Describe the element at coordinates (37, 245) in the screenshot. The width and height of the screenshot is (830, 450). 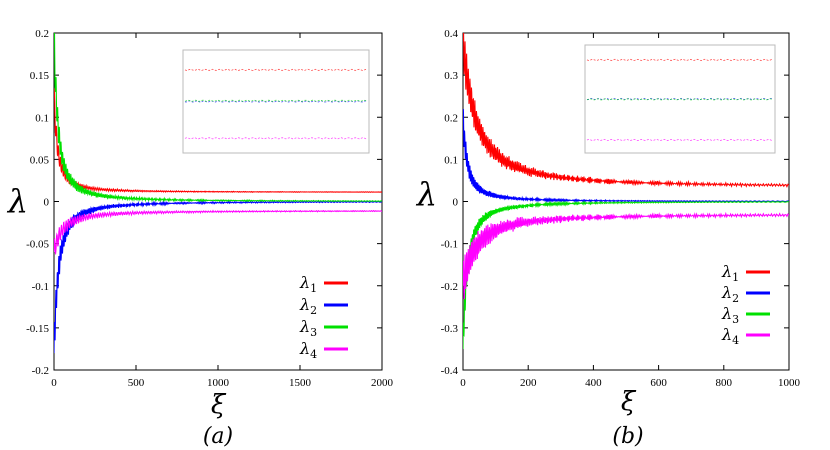
I see `y-tick-label: -0.05` at that location.